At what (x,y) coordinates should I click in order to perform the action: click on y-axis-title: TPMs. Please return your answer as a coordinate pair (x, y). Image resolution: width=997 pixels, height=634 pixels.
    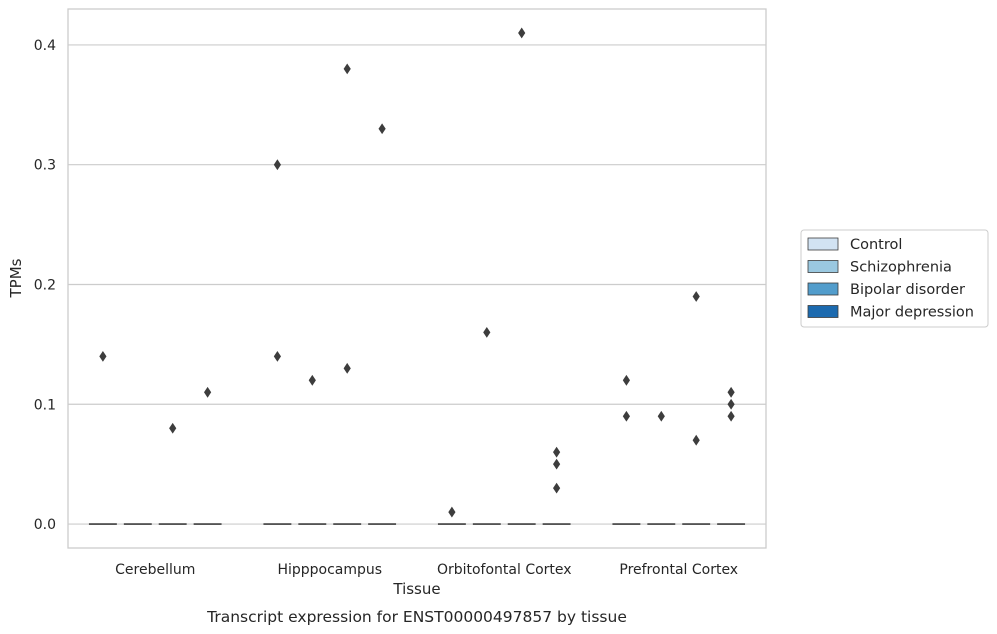
    Looking at the image, I should click on (16, 278).